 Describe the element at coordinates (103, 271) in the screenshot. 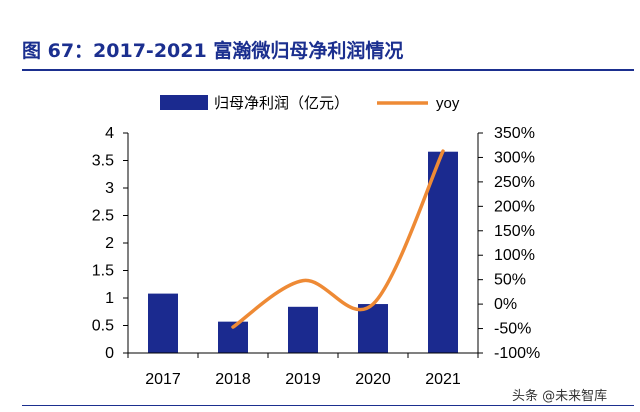

I see `left-tick-label: 1.5` at that location.